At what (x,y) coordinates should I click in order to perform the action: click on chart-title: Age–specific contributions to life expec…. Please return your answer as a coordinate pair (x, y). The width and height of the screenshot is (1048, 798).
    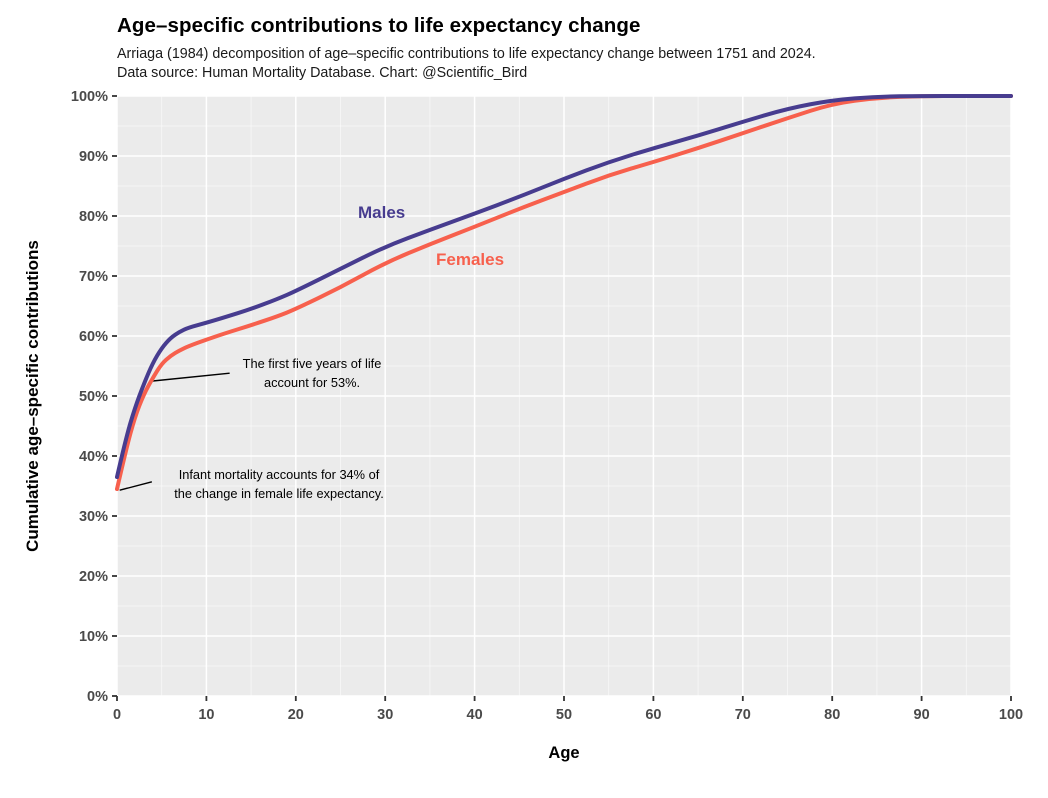
    Looking at the image, I should click on (379, 25).